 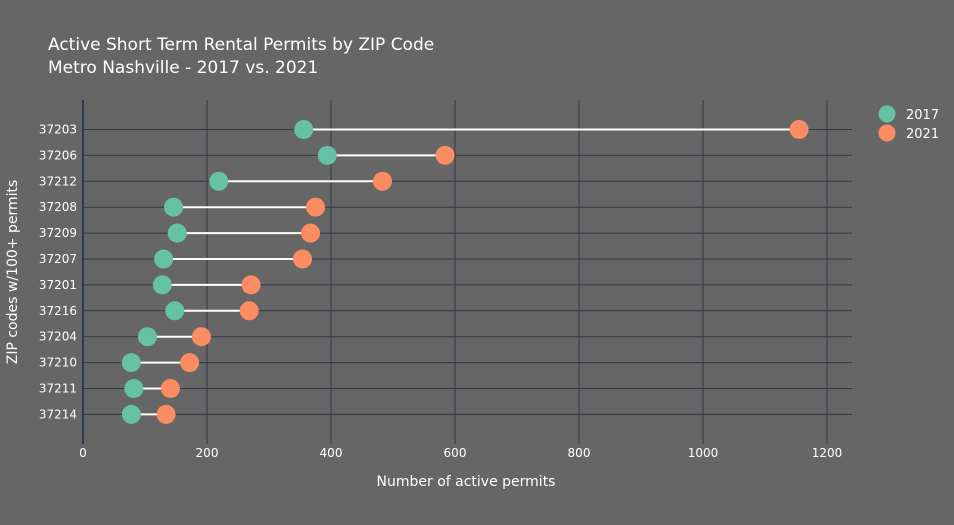 What do you see at coordinates (331, 453) in the screenshot?
I see `x-tick-label: 400` at bounding box center [331, 453].